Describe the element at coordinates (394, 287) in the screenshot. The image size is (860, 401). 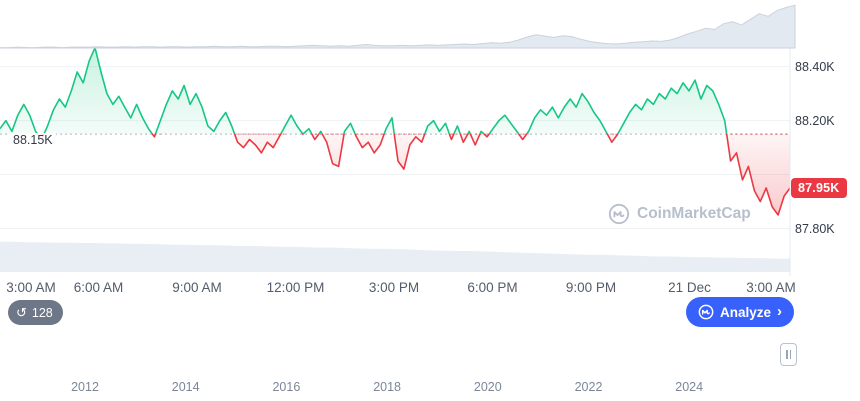
I see `x-axis-label: 3:00 PM` at that location.